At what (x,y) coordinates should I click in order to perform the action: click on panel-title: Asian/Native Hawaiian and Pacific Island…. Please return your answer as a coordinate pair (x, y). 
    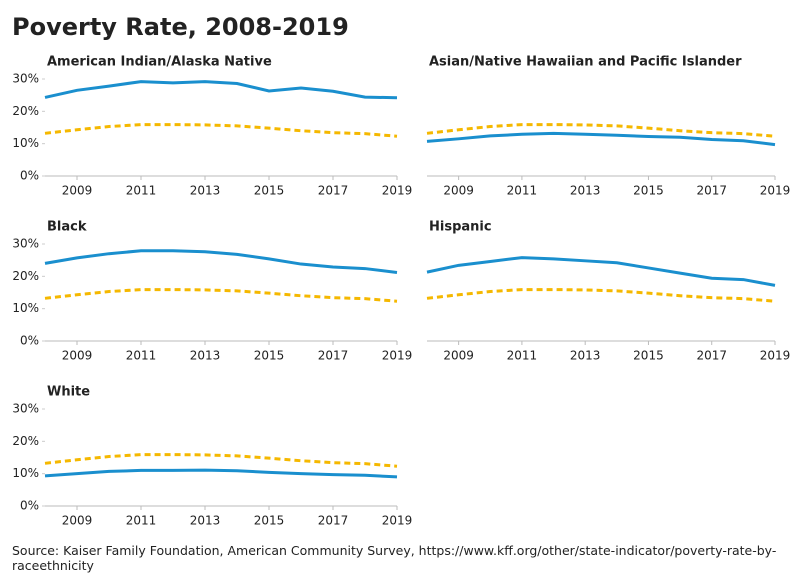
    Looking at the image, I should click on (585, 62).